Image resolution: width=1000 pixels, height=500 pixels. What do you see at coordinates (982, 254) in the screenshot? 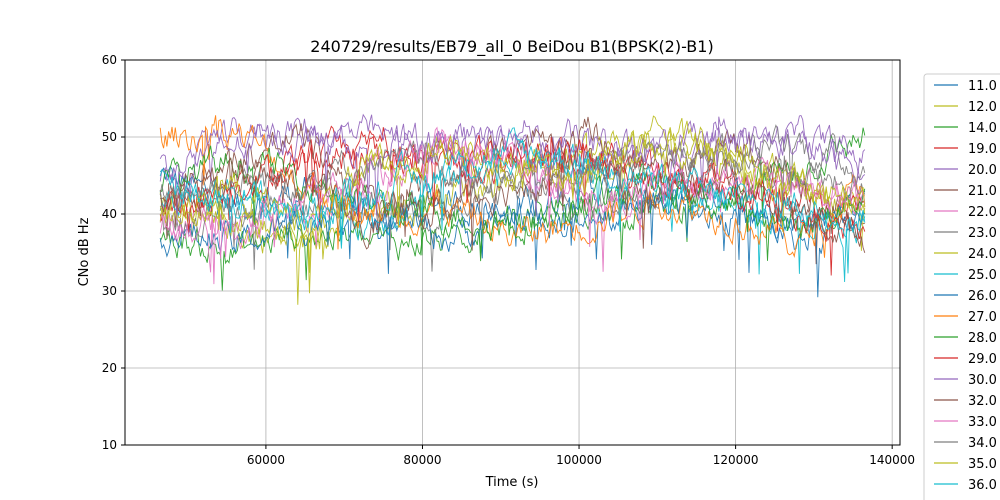
I see `legend-entry: 24.0` at bounding box center [982, 254].